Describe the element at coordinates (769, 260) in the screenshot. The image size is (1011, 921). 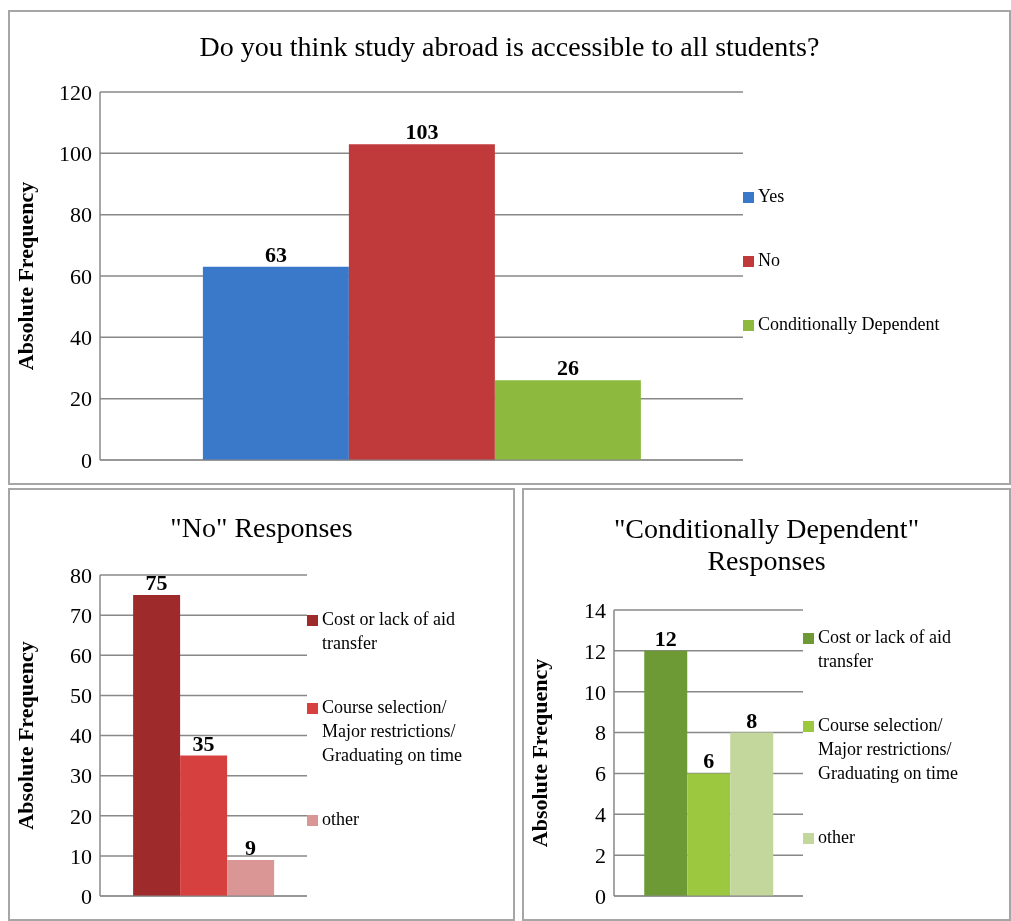
I see `legend-label: No` at that location.